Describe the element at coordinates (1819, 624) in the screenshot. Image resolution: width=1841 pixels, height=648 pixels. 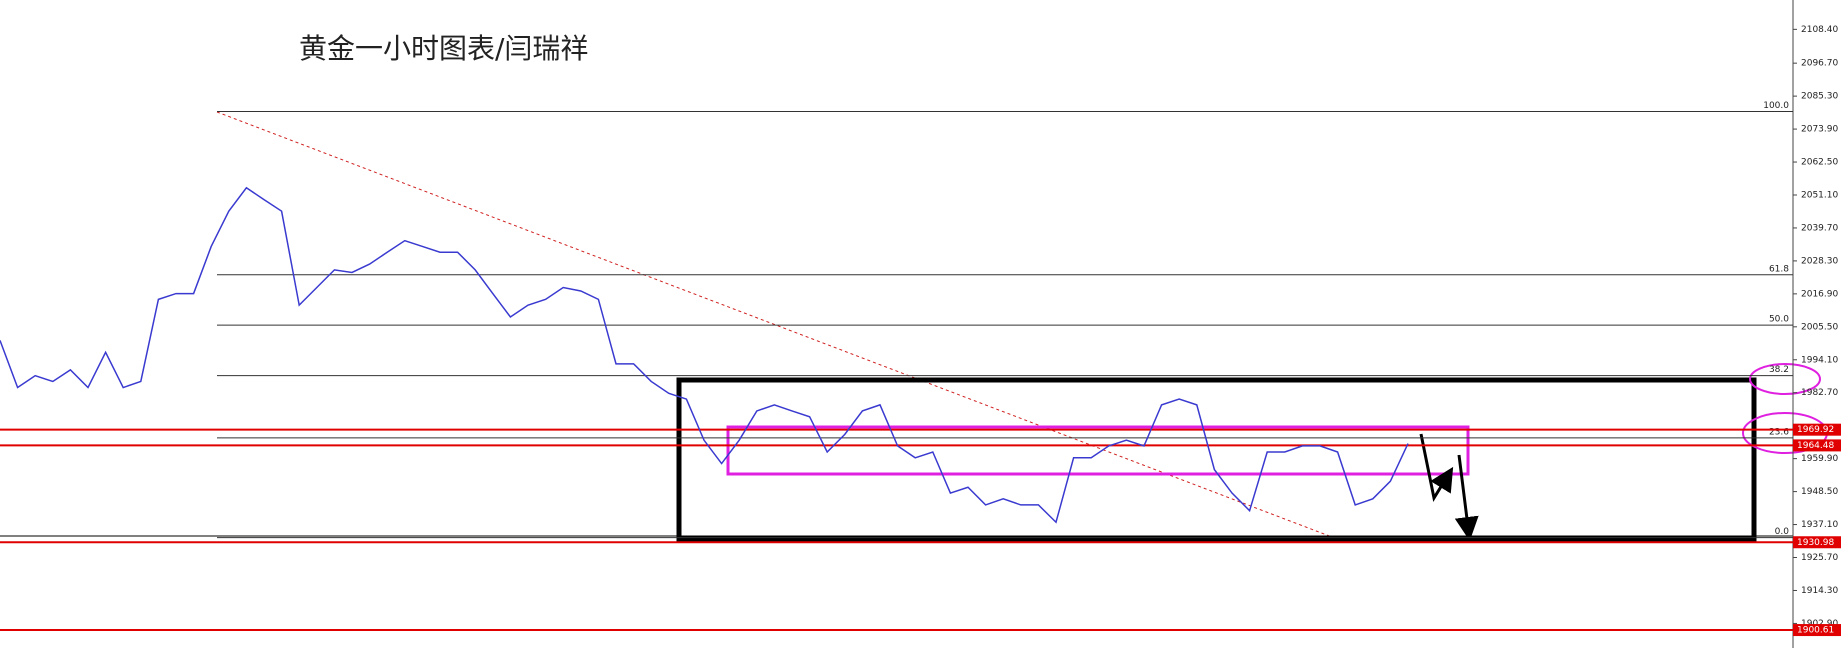
I see `y-tick-label: 1902.90` at that location.